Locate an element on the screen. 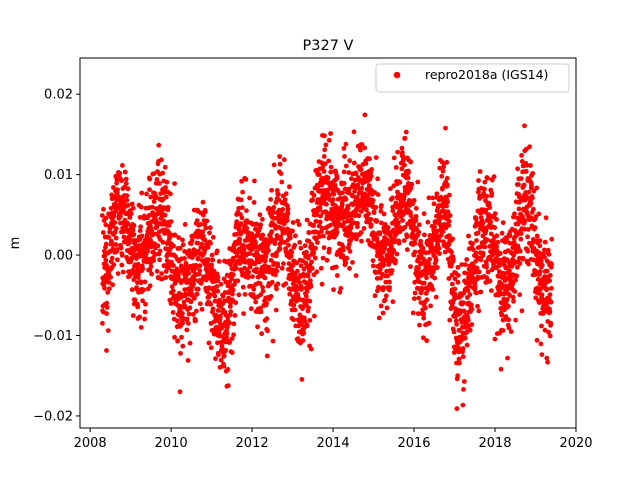 This screenshot has width=640, height=480. x-tick-label: 2014 is located at coordinates (333, 443).